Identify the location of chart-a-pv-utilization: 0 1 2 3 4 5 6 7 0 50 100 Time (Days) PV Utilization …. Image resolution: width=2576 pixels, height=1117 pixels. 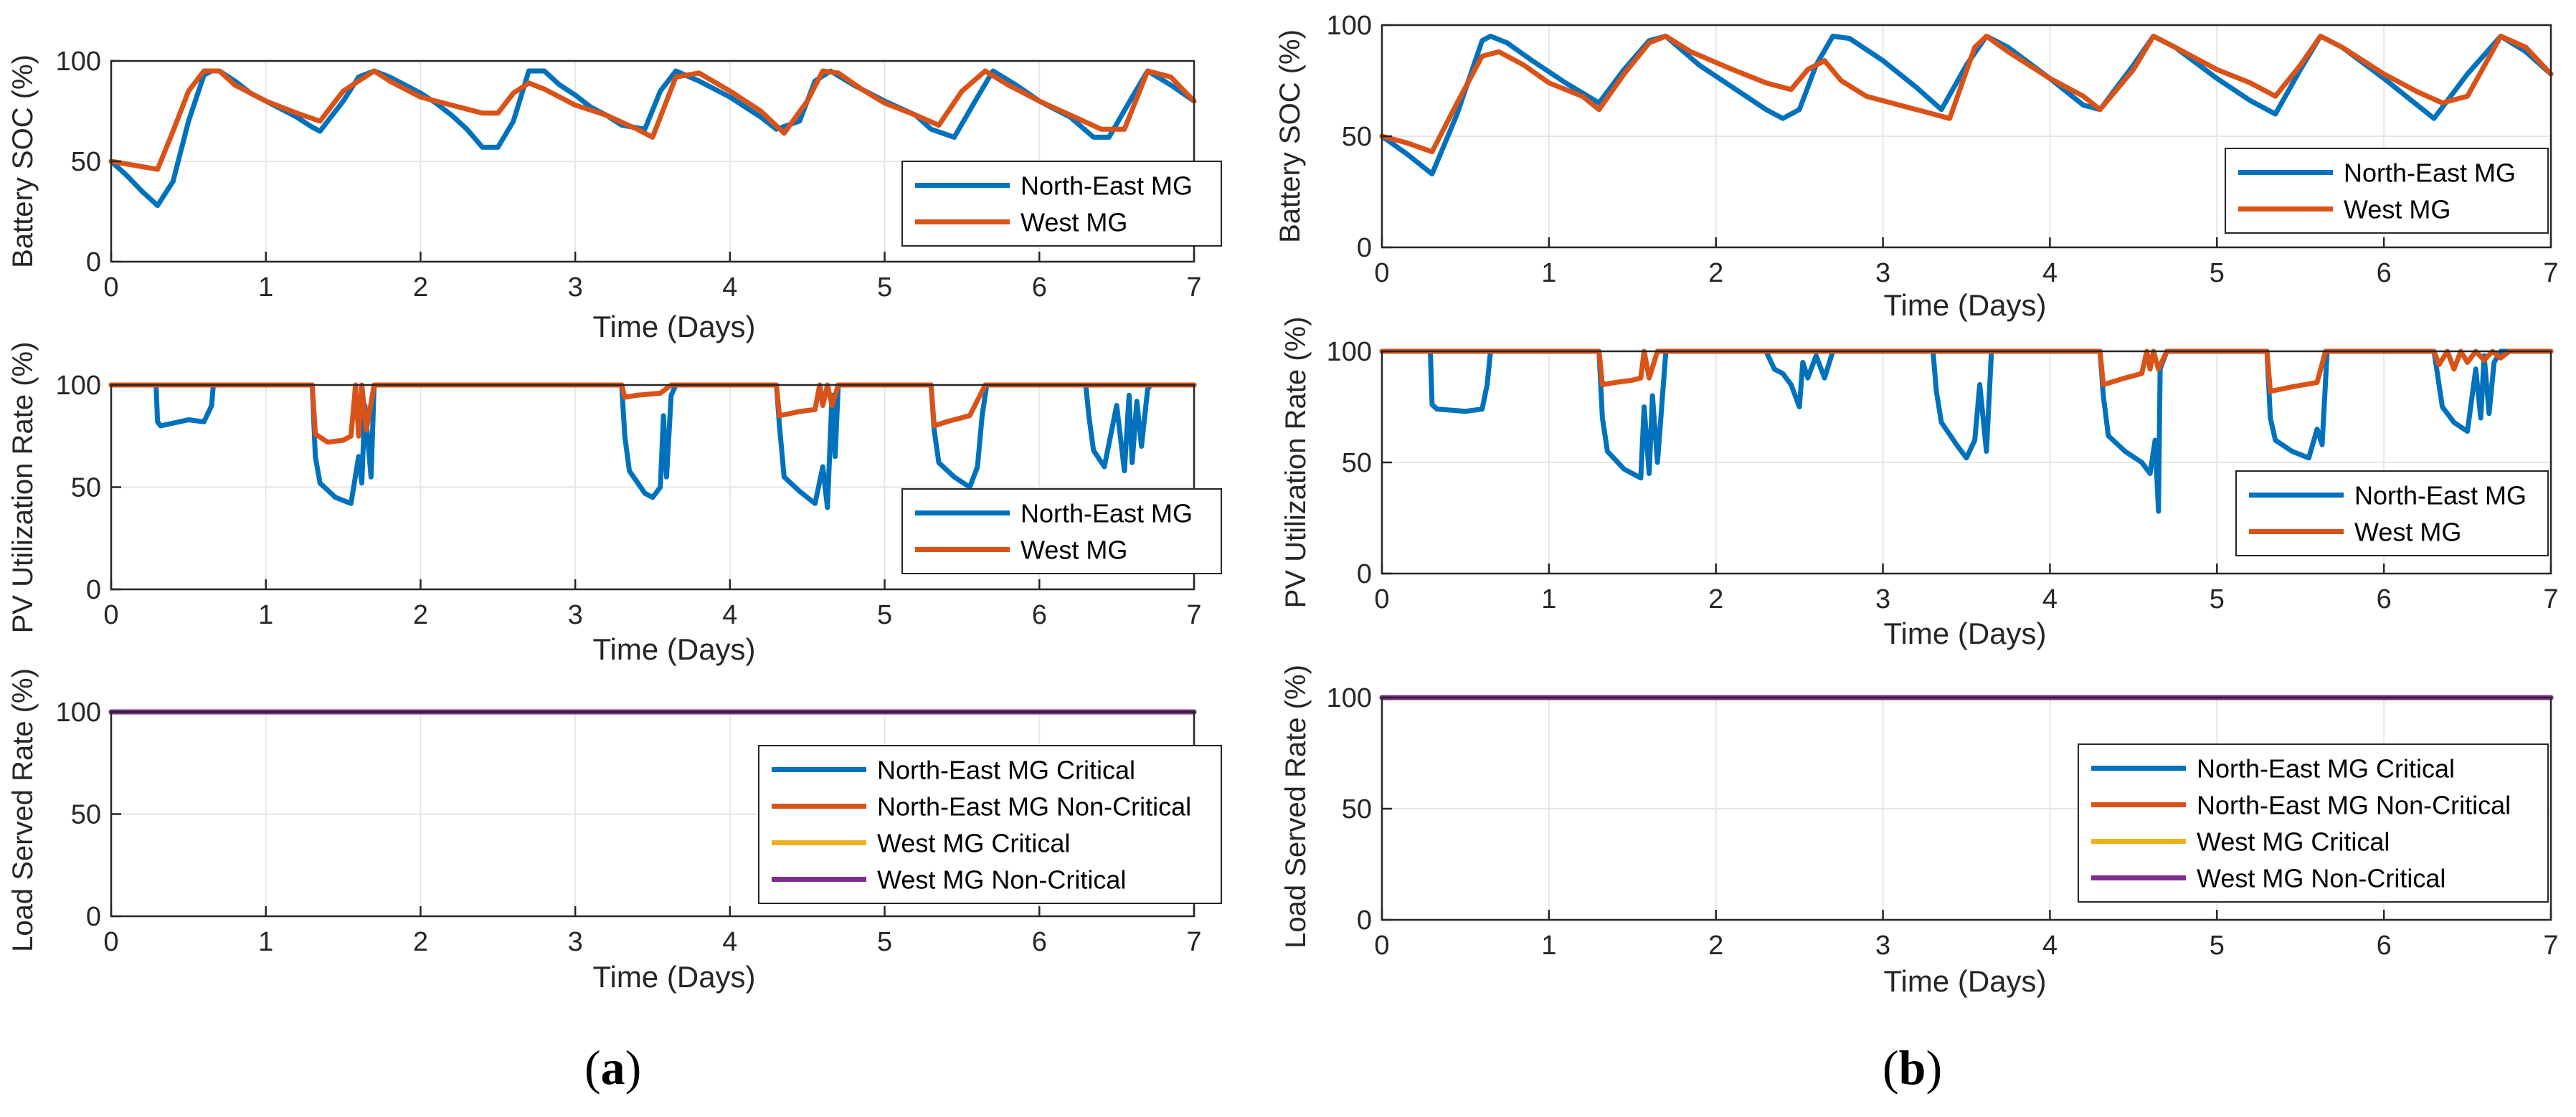
(614, 504).